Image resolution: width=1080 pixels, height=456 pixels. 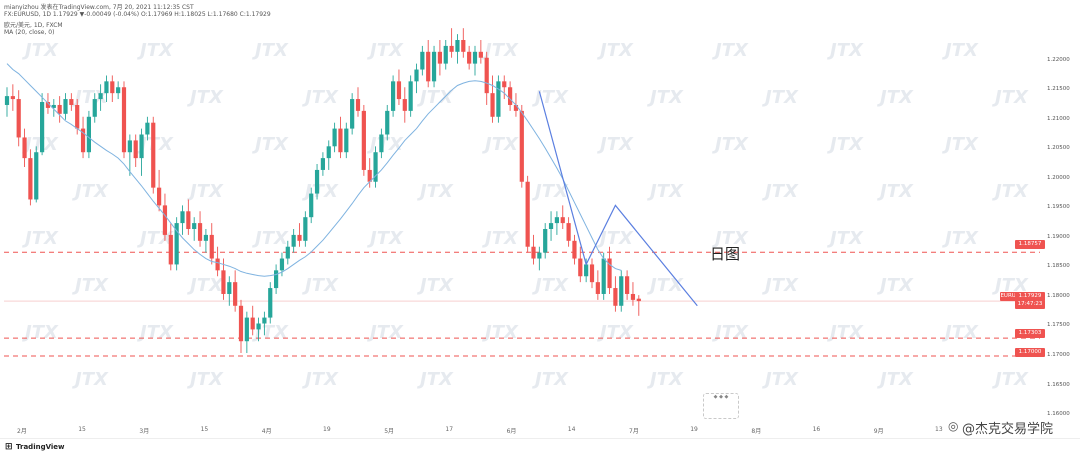 What do you see at coordinates (29, 32) in the screenshot?
I see `header-line-4: MA (20, close, 0)` at bounding box center [29, 32].